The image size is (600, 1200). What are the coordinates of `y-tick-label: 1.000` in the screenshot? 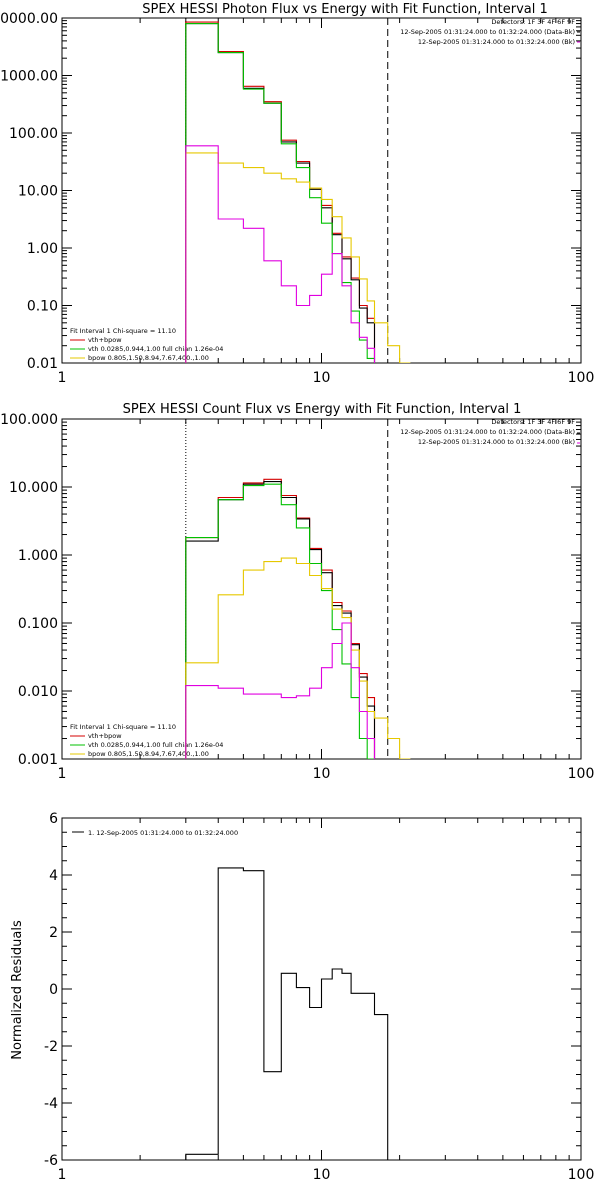 It's located at (38, 556).